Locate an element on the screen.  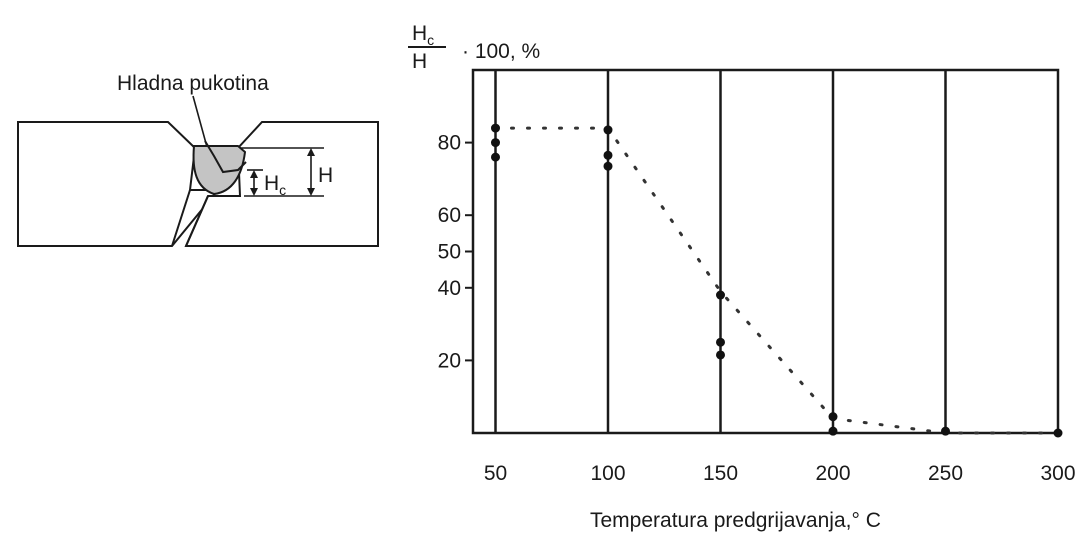
left-plate is located at coordinates (119, 184).